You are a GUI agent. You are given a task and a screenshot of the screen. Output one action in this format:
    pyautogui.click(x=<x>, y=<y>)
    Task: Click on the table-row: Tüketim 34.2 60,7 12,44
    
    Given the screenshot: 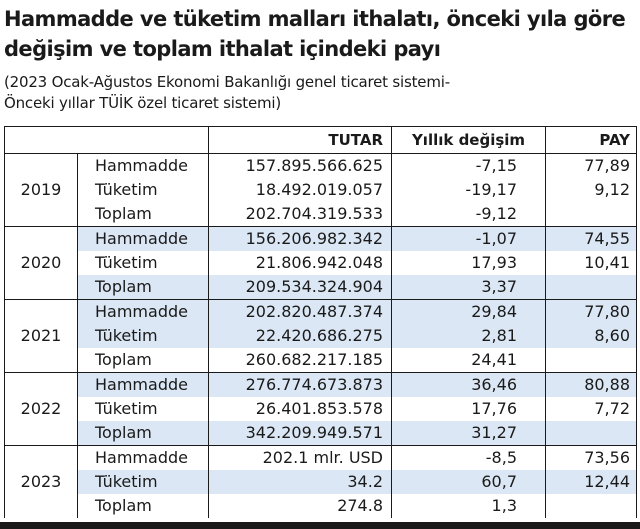 What is the action you would take?
    pyautogui.click(x=321, y=482)
    